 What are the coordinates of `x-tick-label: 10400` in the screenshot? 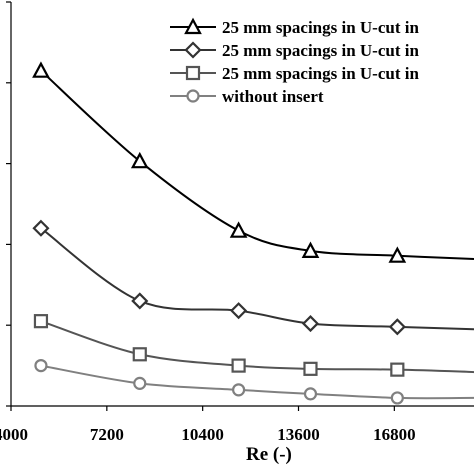 It's located at (202, 434).